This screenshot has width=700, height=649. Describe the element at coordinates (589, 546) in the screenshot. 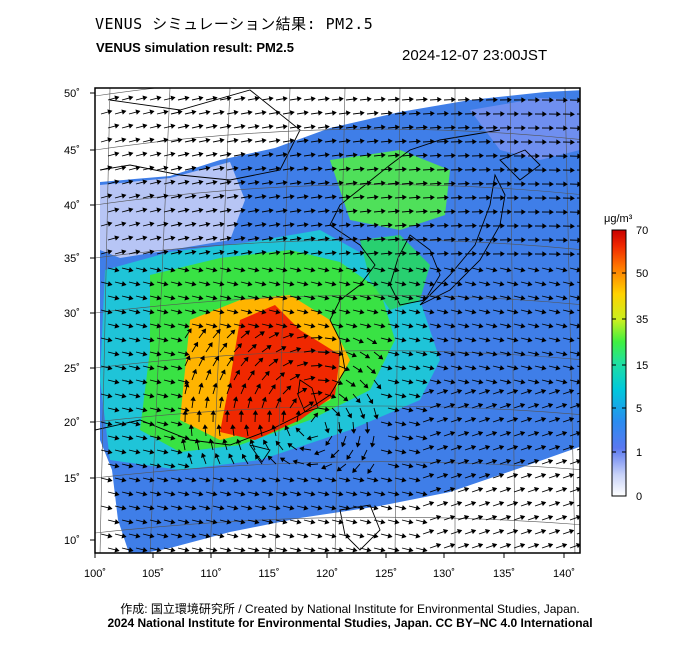

I see `wind-arrow` at that location.